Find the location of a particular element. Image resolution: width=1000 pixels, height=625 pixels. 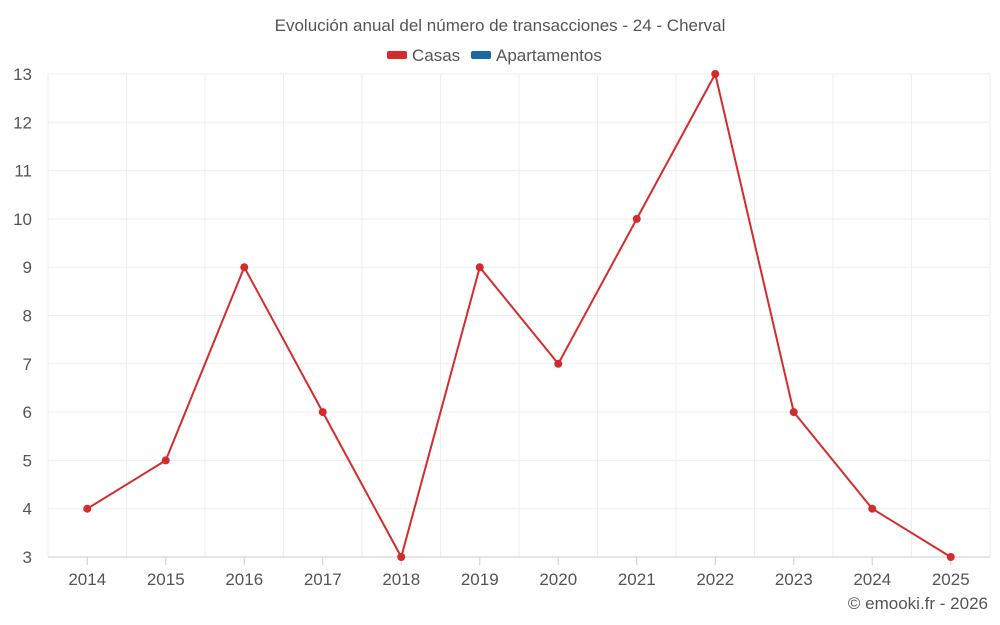

x-tick-label: 2025 is located at coordinates (951, 579).